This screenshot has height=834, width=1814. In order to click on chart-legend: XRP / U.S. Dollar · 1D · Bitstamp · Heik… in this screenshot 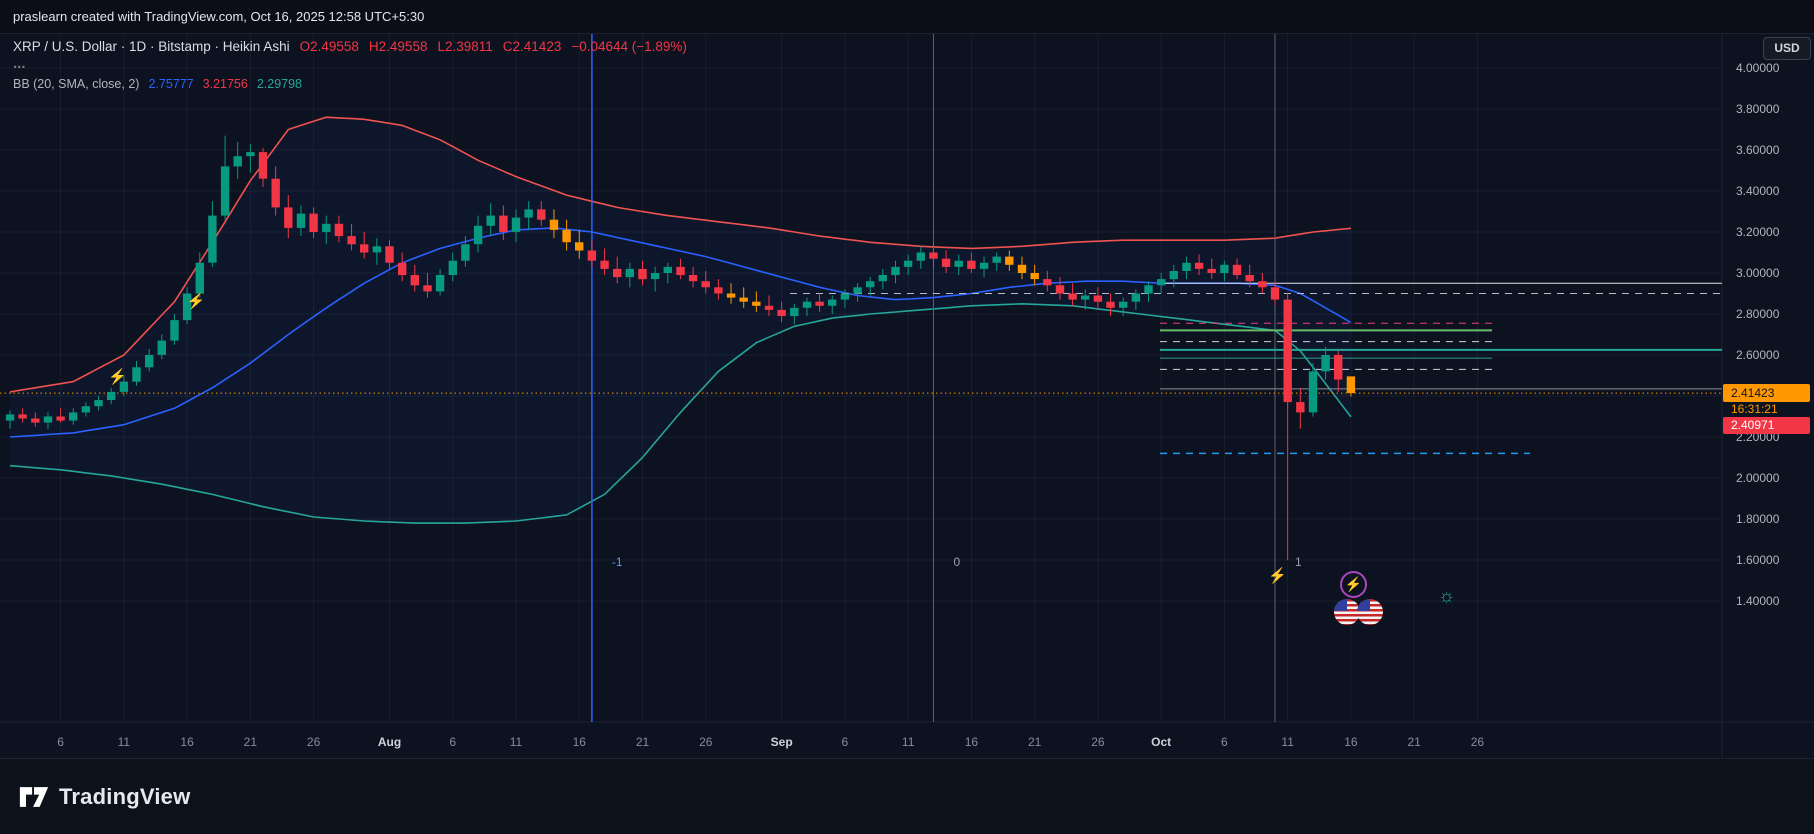, I will do `click(350, 65)`.